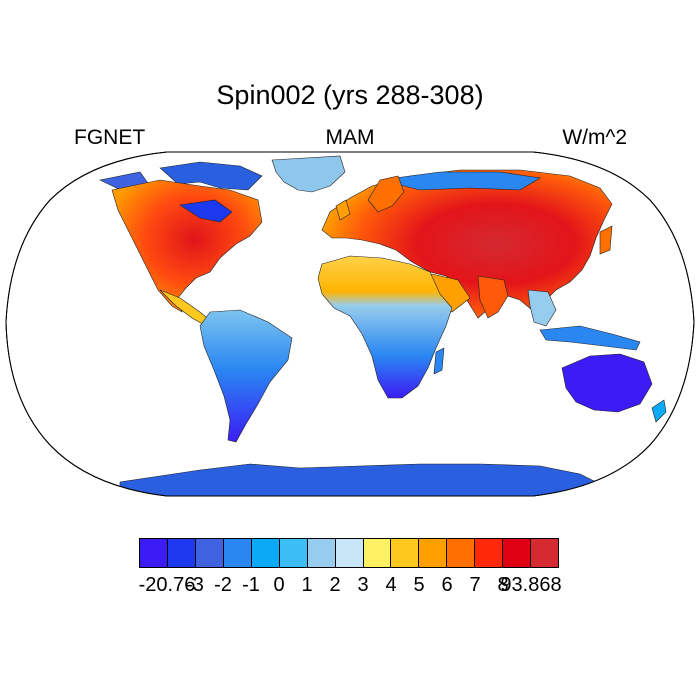 The width and height of the screenshot is (700, 700). Describe the element at coordinates (167, 585) in the screenshot. I see `colorbar-label: -20.76` at that location.